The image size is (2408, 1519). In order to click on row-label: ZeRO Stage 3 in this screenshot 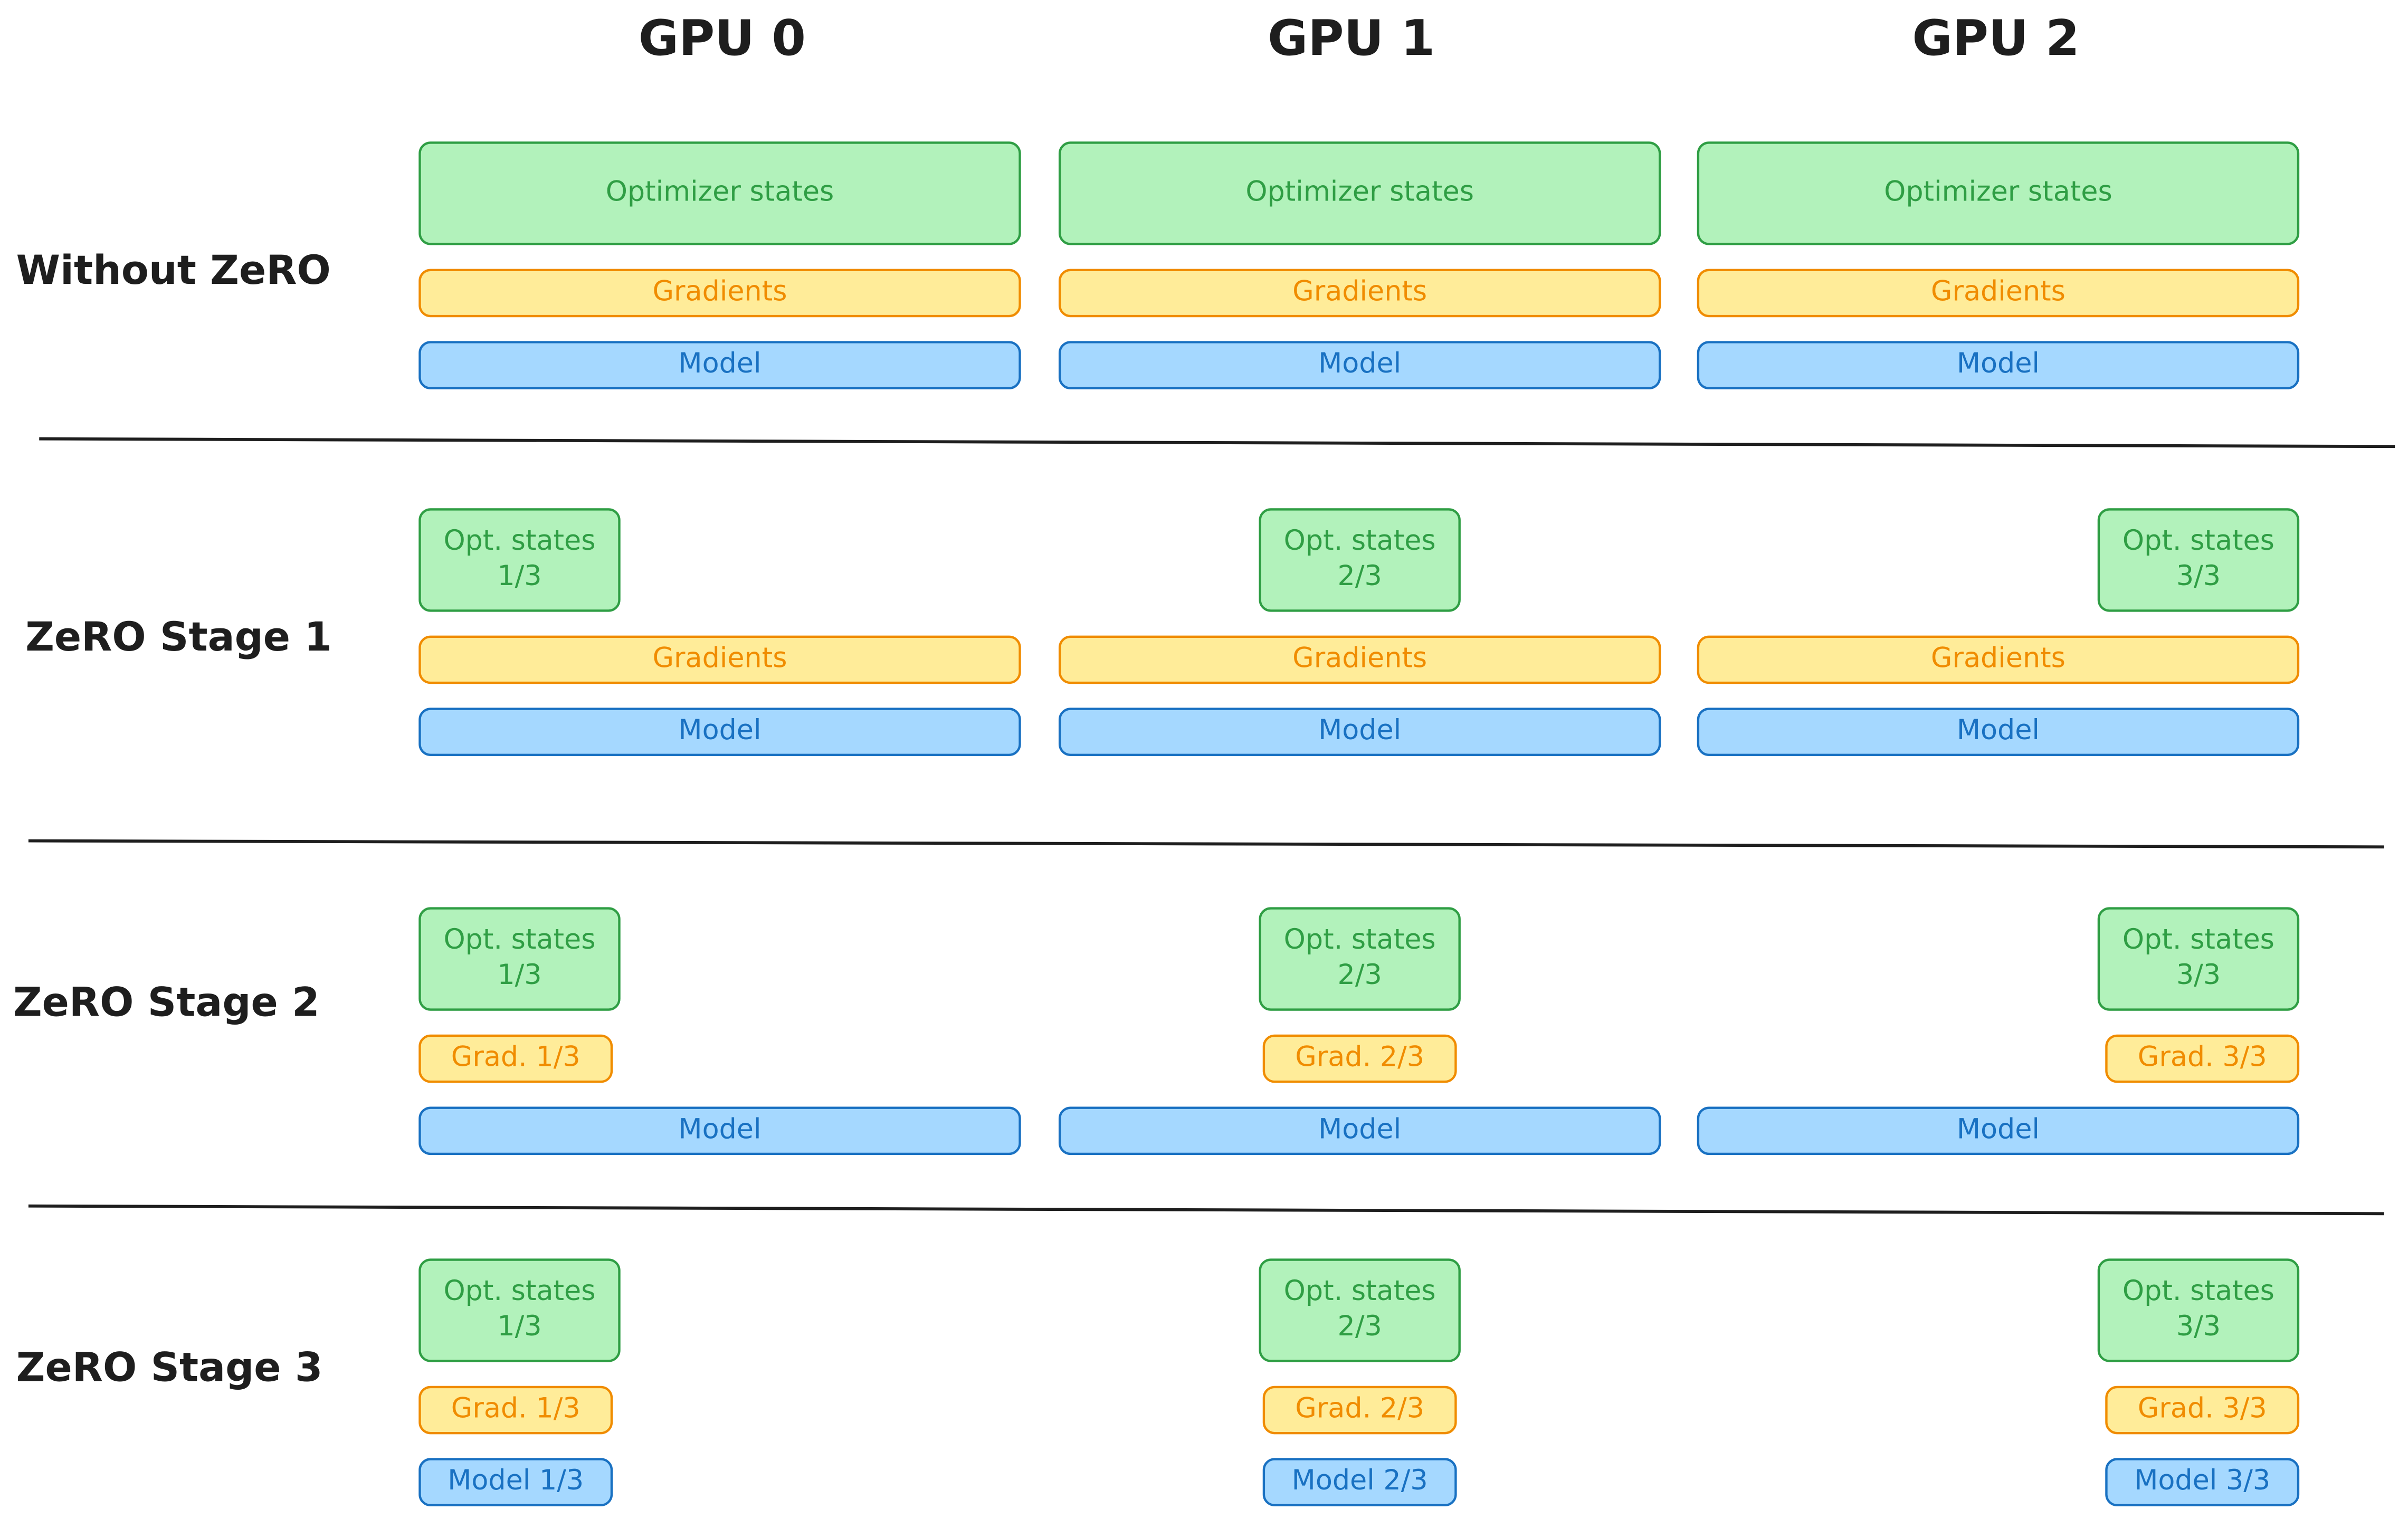, I will do `click(169, 1367)`.